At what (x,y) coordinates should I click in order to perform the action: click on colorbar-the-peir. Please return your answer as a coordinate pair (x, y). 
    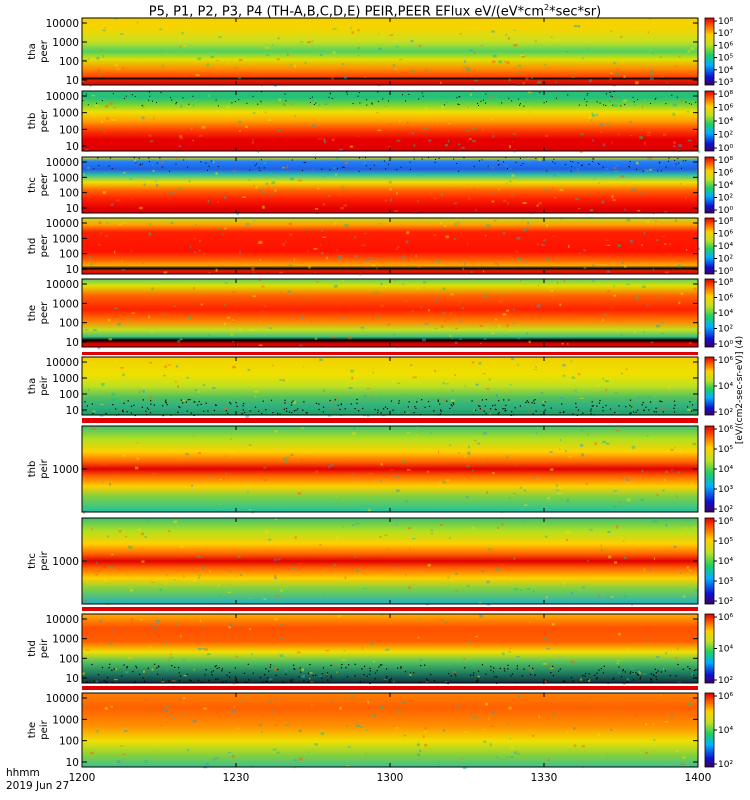
    Looking at the image, I should click on (709, 730).